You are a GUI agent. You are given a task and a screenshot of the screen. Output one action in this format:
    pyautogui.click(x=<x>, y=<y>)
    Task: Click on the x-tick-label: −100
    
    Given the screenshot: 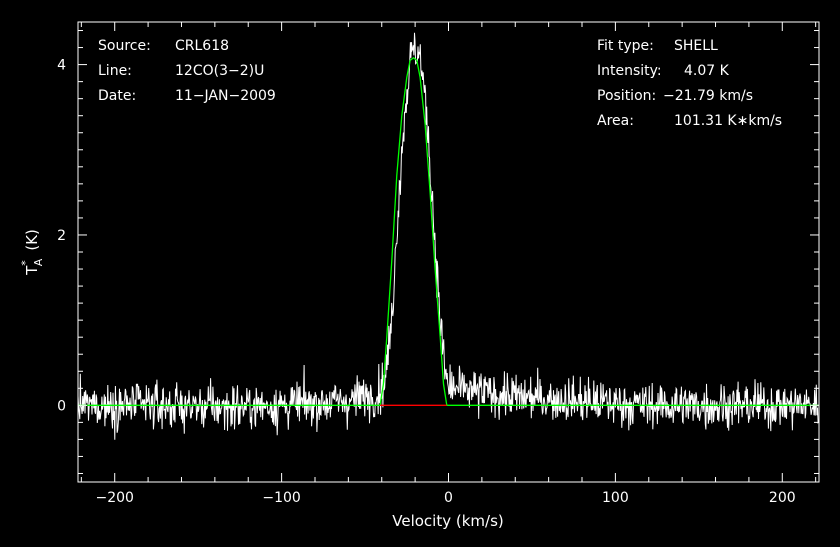 What is the action you would take?
    pyautogui.click(x=281, y=498)
    